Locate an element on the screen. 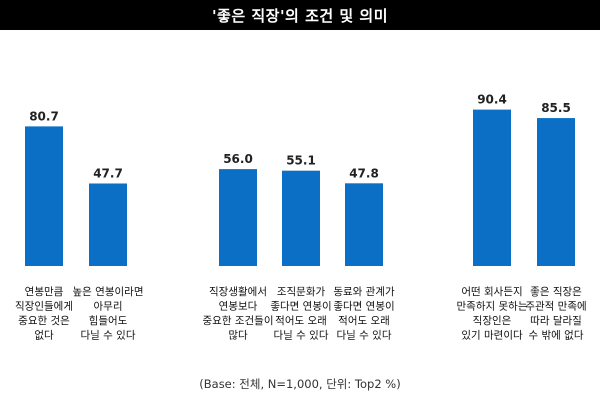  bar-value-label: 90.4 is located at coordinates (492, 100).